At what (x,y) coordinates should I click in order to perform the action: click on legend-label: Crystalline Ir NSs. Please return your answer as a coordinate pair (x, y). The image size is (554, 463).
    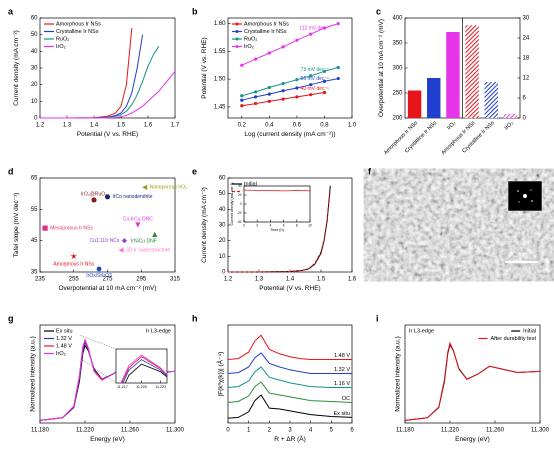
    Looking at the image, I should click on (265, 32).